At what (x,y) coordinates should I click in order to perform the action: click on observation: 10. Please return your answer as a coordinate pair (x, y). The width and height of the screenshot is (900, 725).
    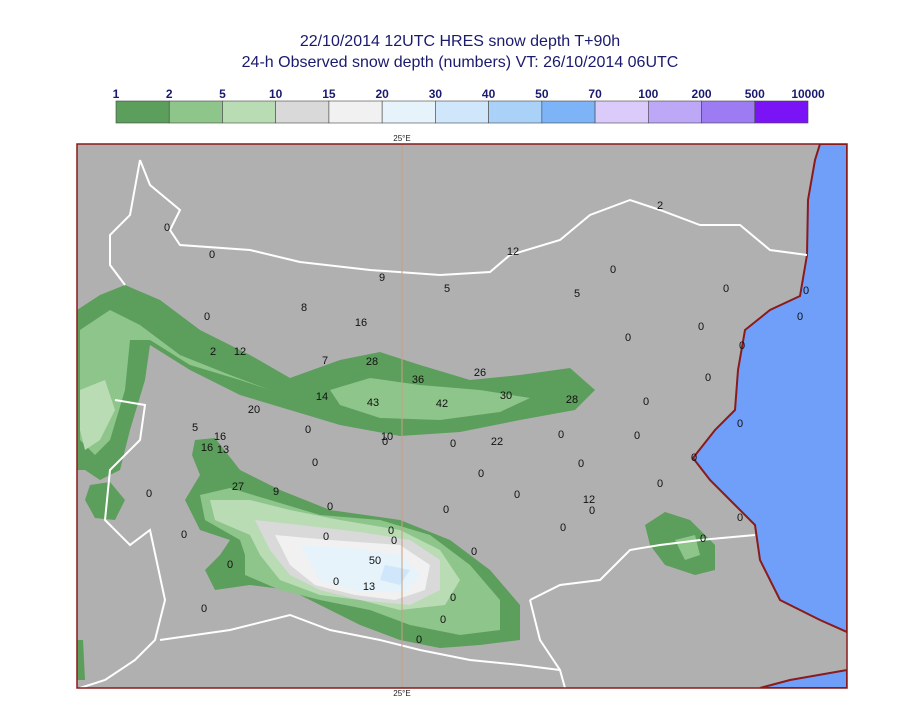
    Looking at the image, I should click on (387, 437).